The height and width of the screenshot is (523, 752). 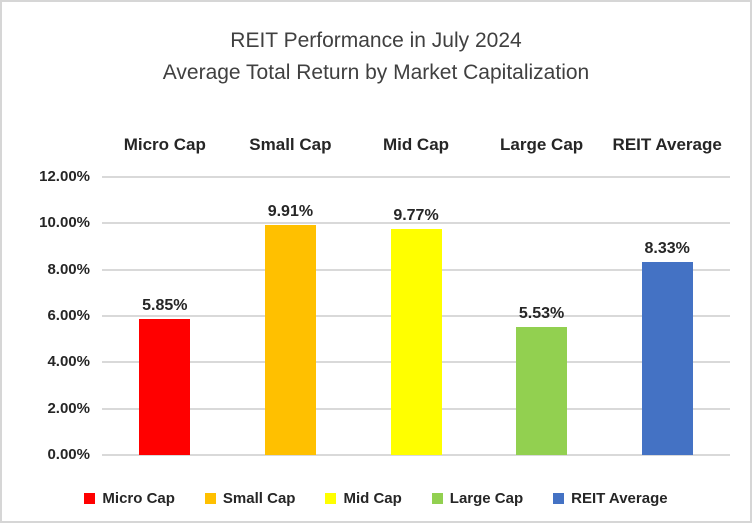 I want to click on y-axis-tick-label: 10.00%, so click(x=64, y=223).